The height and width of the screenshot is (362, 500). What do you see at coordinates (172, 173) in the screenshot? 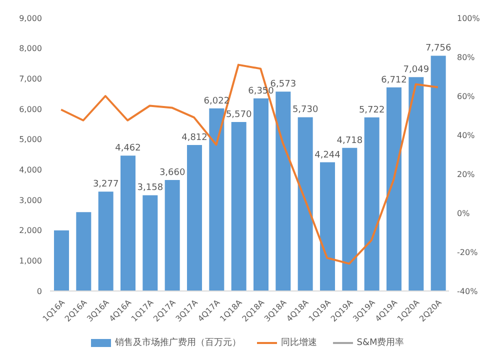
I see `data-label: 3,660` at bounding box center [172, 173].